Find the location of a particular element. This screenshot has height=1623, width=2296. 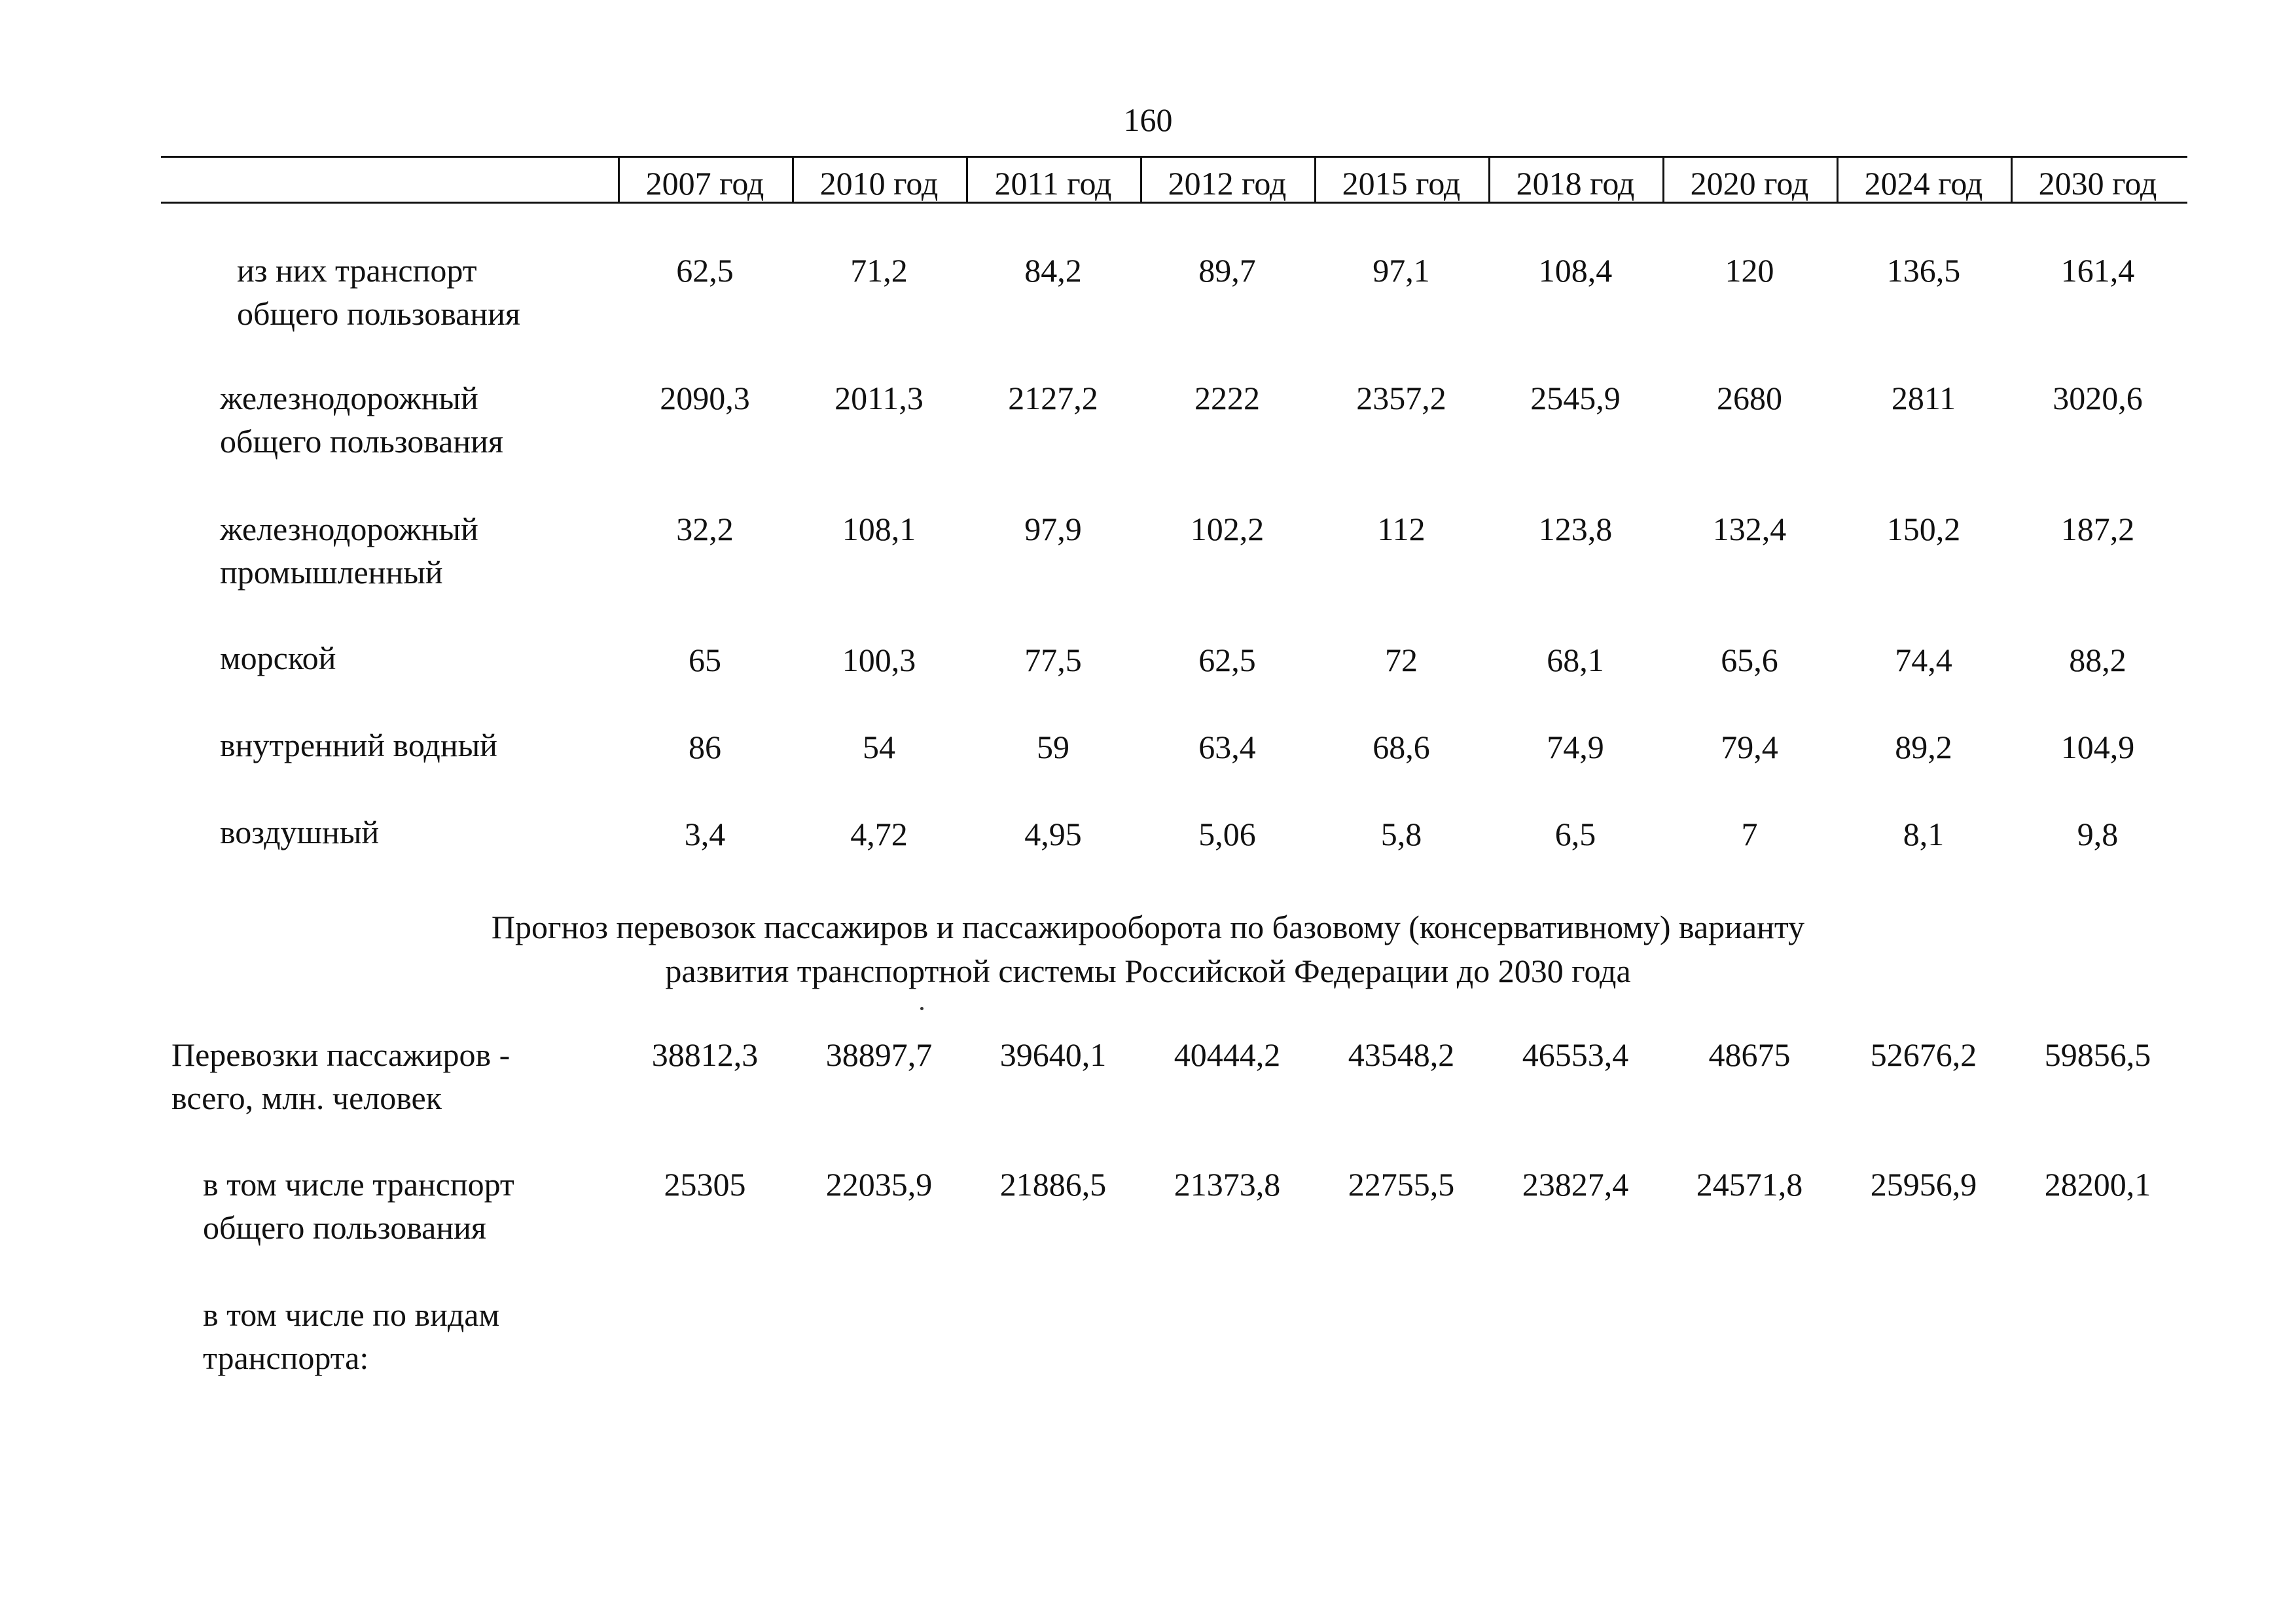

table-cell: 2090,3 is located at coordinates (705, 398).